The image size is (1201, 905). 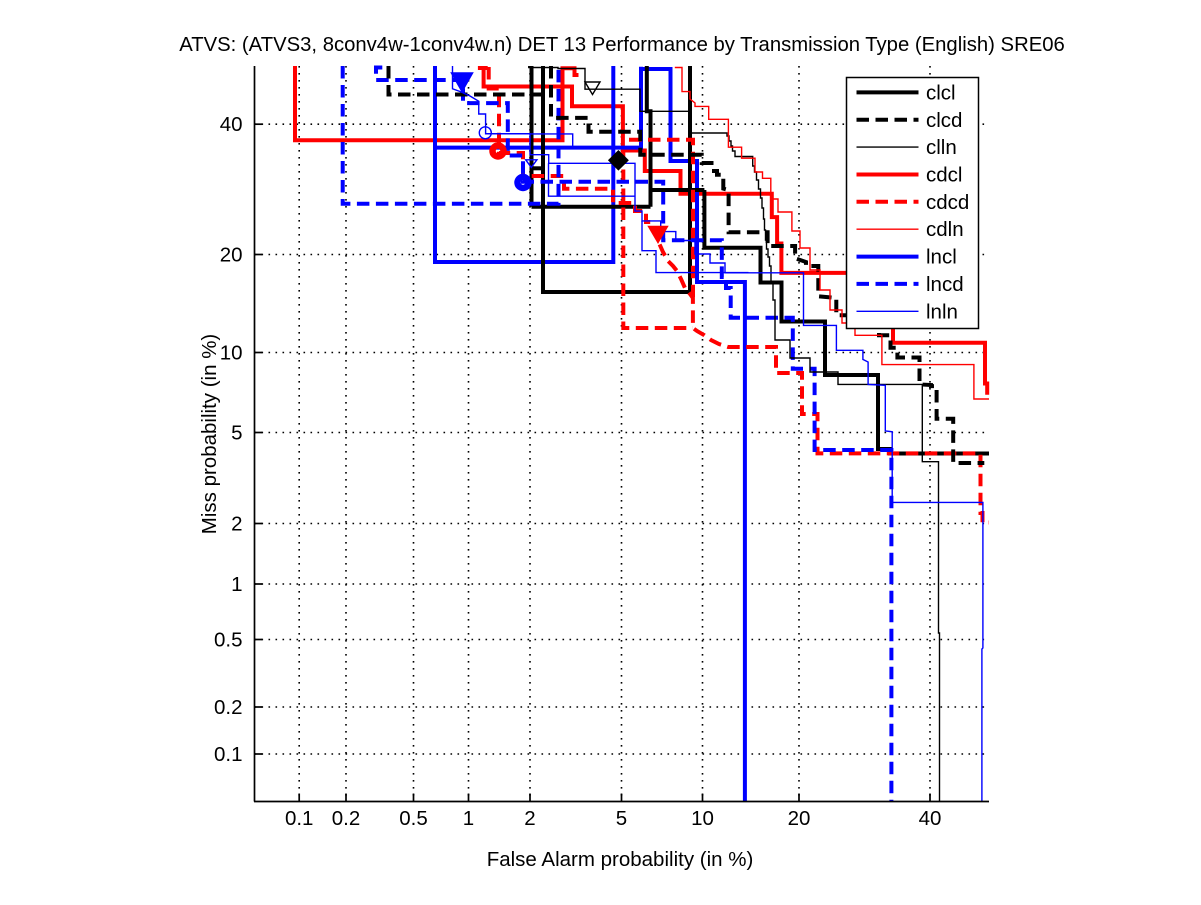 I want to click on svg-text: lncd, so click(x=945, y=284).